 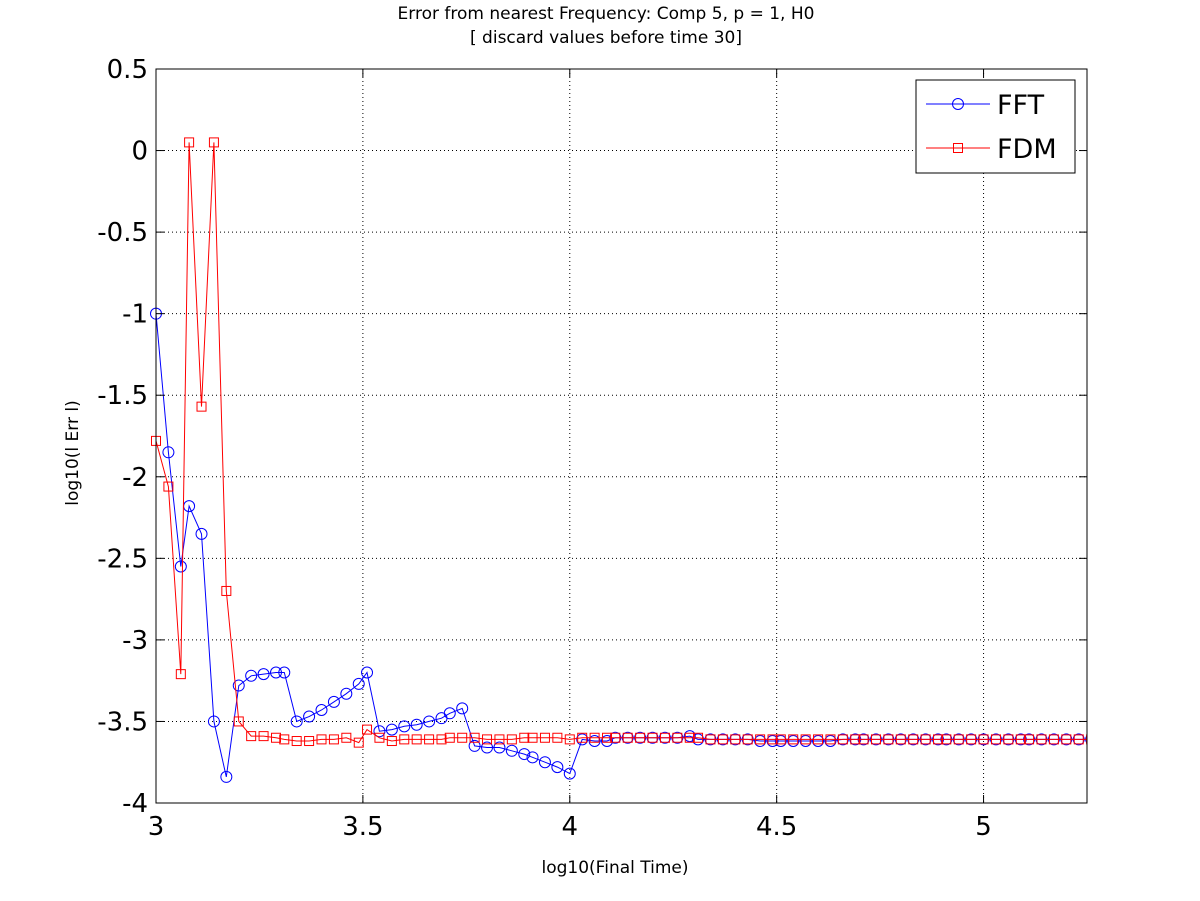 I want to click on legend-box, so click(x=995, y=126).